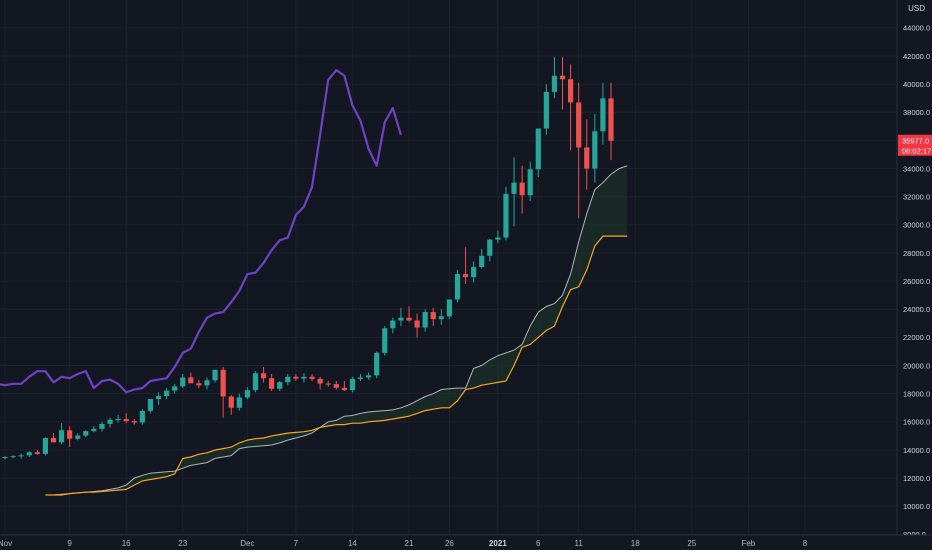  I want to click on time-tick-label: 6, so click(538, 543).